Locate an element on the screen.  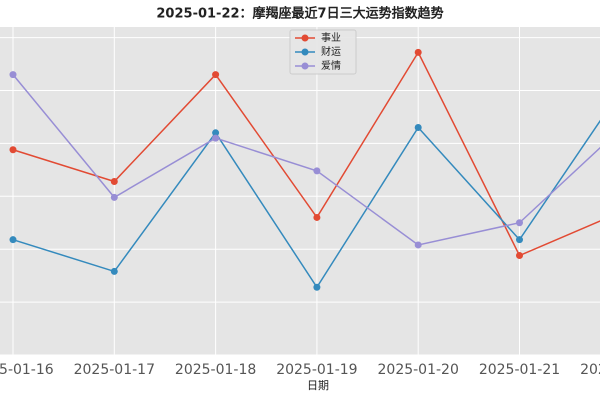
chart-title: 2025-01-22：摩羯座最近7日三大运势指数趋势 is located at coordinates (299, 14).